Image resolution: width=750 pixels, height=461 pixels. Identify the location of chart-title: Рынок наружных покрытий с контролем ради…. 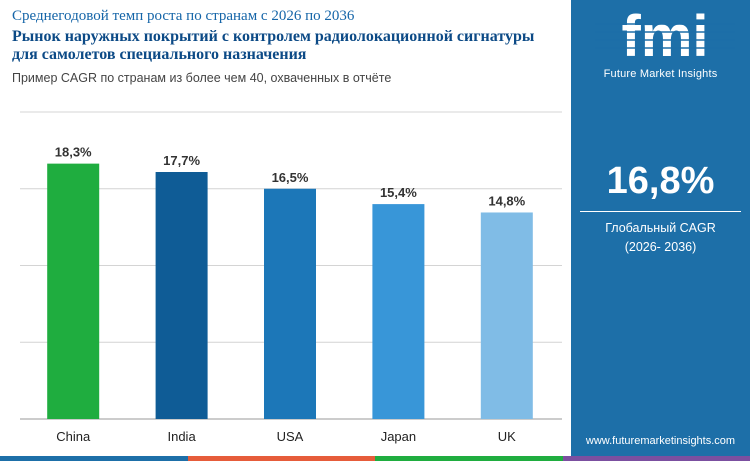
(273, 45).